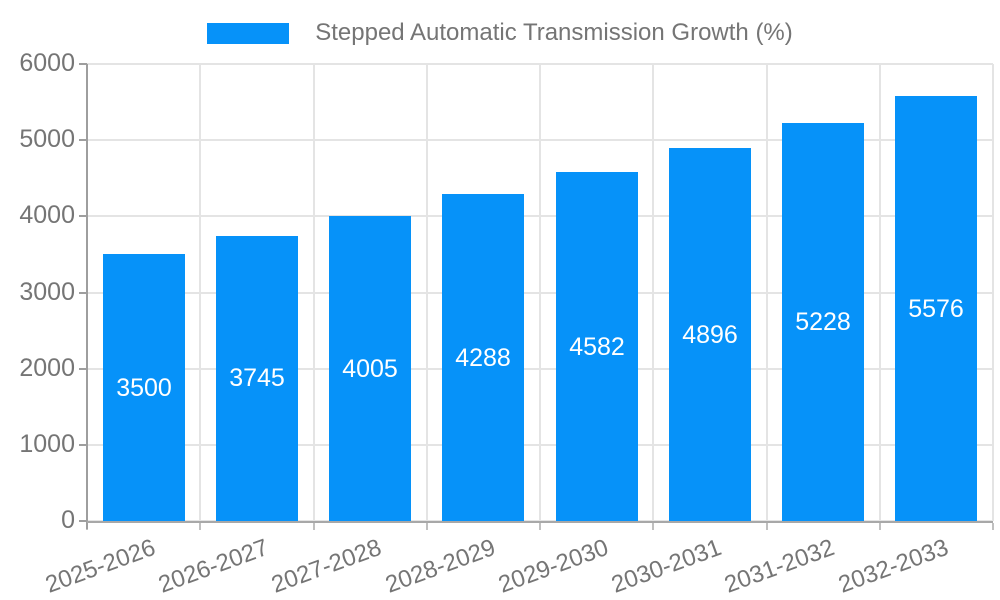 Image resolution: width=1000 pixels, height=600 pixels. I want to click on bar-value-label: 5576, so click(936, 308).